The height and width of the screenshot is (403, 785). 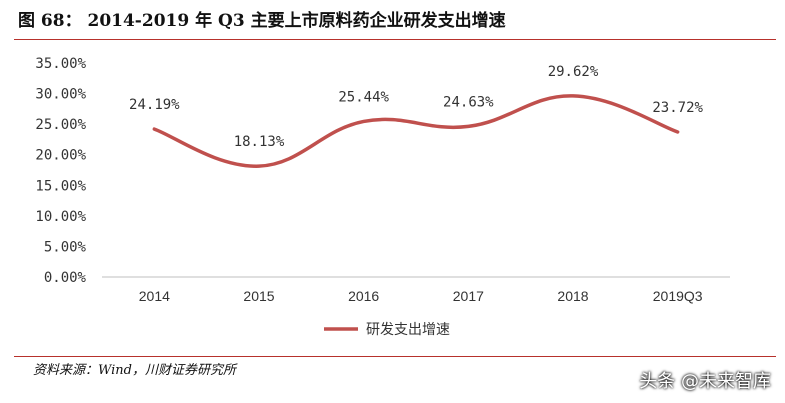 What do you see at coordinates (421, 296) in the screenshot?
I see `x-axis-ticks: 2014 2015 2016 2017 2018 2019Q3` at bounding box center [421, 296].